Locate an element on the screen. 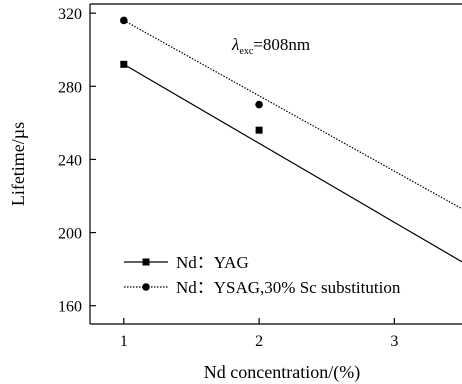  excitation-annotation: λexc=808nm is located at coordinates (270, 46).